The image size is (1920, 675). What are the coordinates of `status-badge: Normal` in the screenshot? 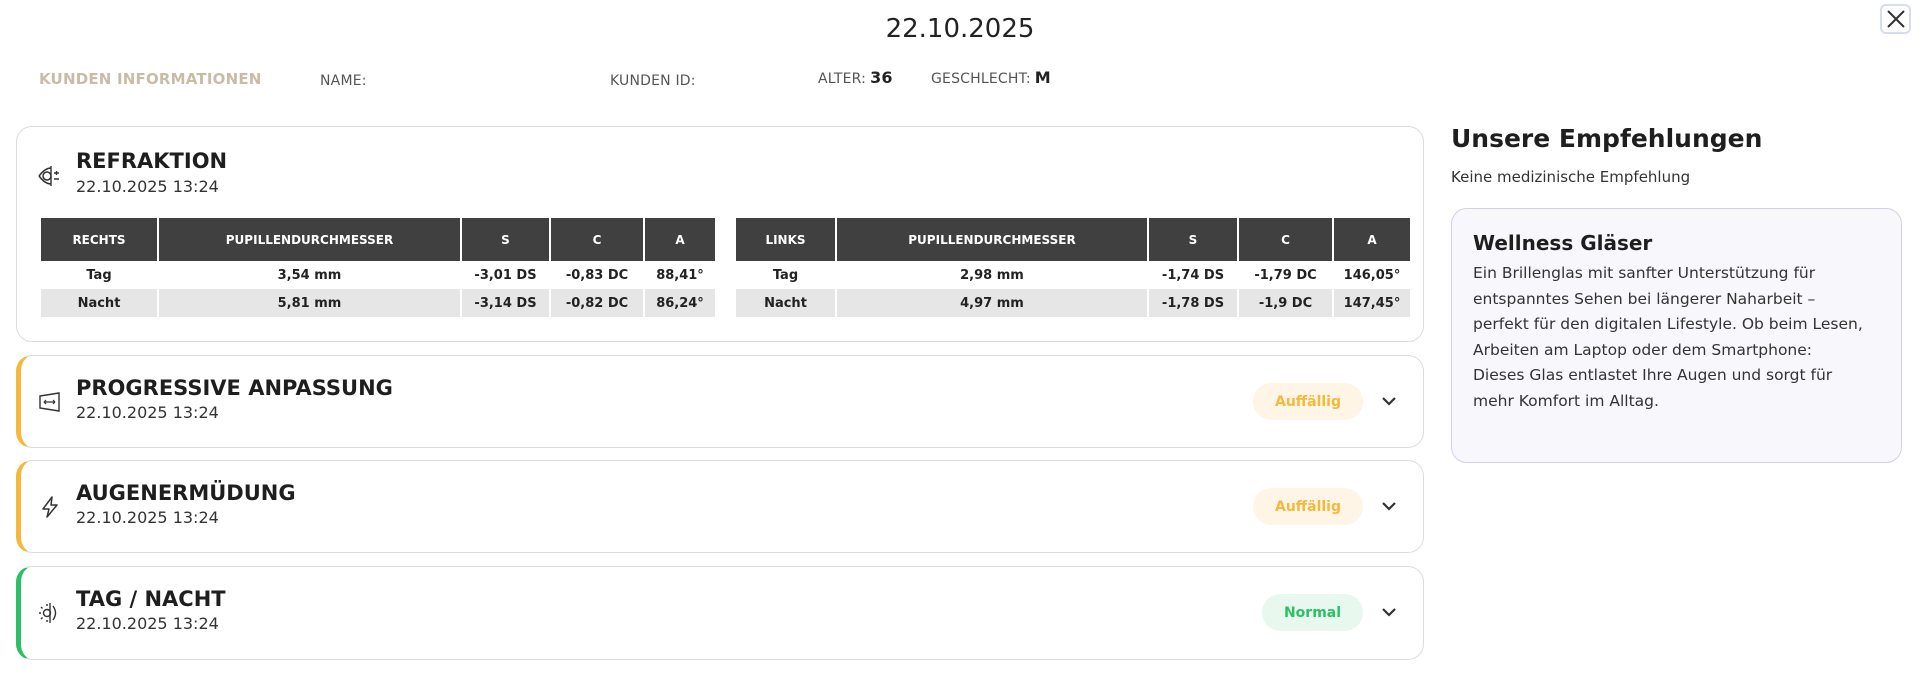 It's located at (1312, 612).